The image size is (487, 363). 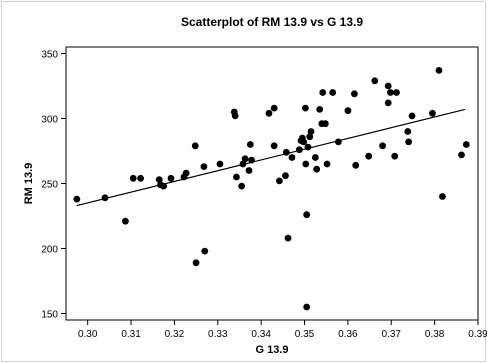 I want to click on y-tick-label: 150, so click(x=49, y=315).